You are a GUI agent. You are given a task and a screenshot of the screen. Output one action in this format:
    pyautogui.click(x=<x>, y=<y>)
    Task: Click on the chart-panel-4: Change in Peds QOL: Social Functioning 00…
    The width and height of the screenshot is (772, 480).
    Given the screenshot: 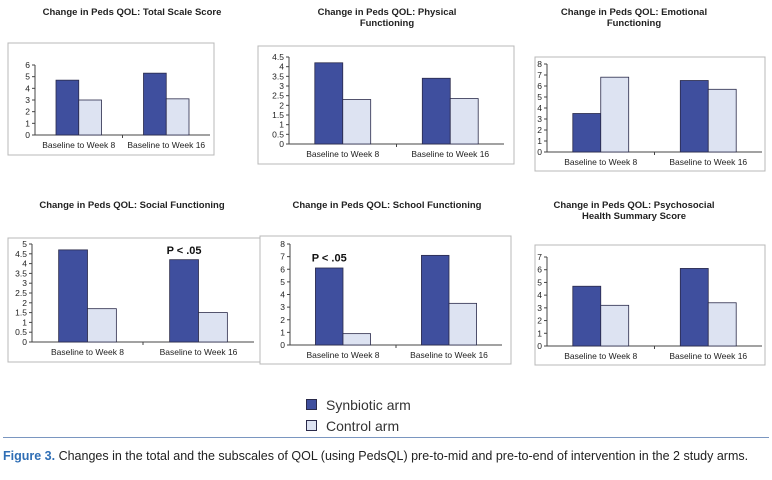 What is the action you would take?
    pyautogui.click(x=134, y=281)
    